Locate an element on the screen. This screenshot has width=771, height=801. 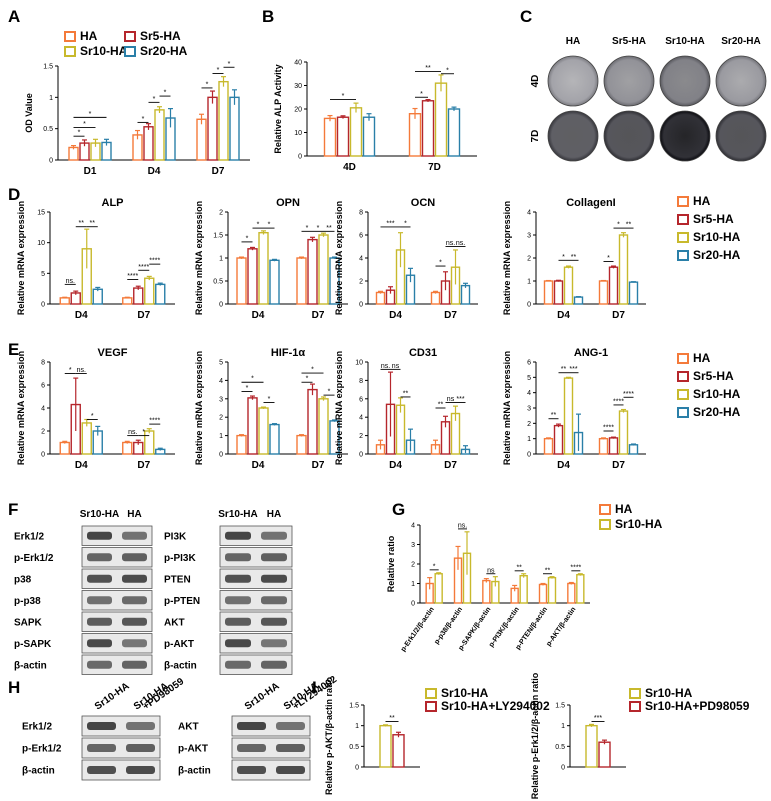
y-tick-label: 15 is located at coordinates (41, 213).